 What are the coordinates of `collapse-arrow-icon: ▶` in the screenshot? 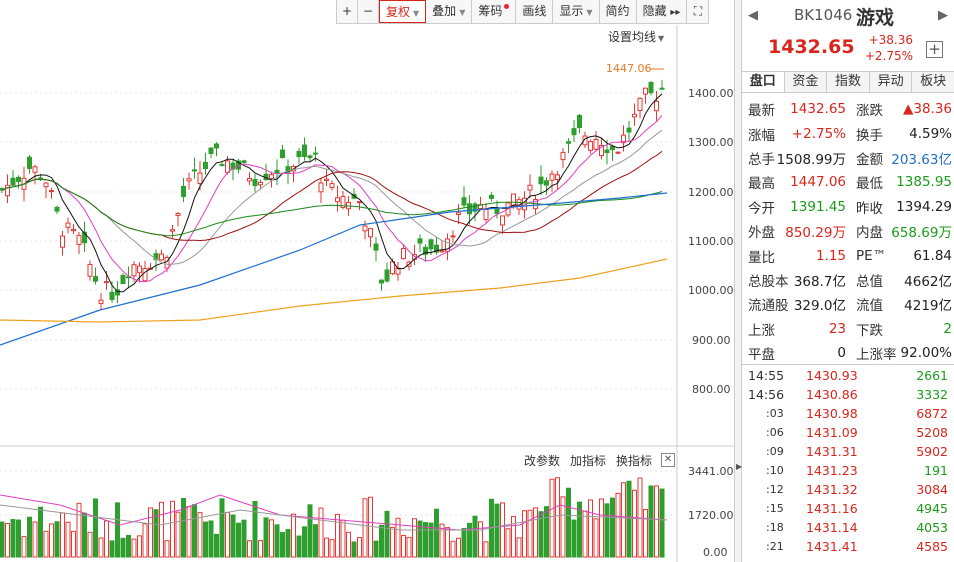 It's located at (739, 466).